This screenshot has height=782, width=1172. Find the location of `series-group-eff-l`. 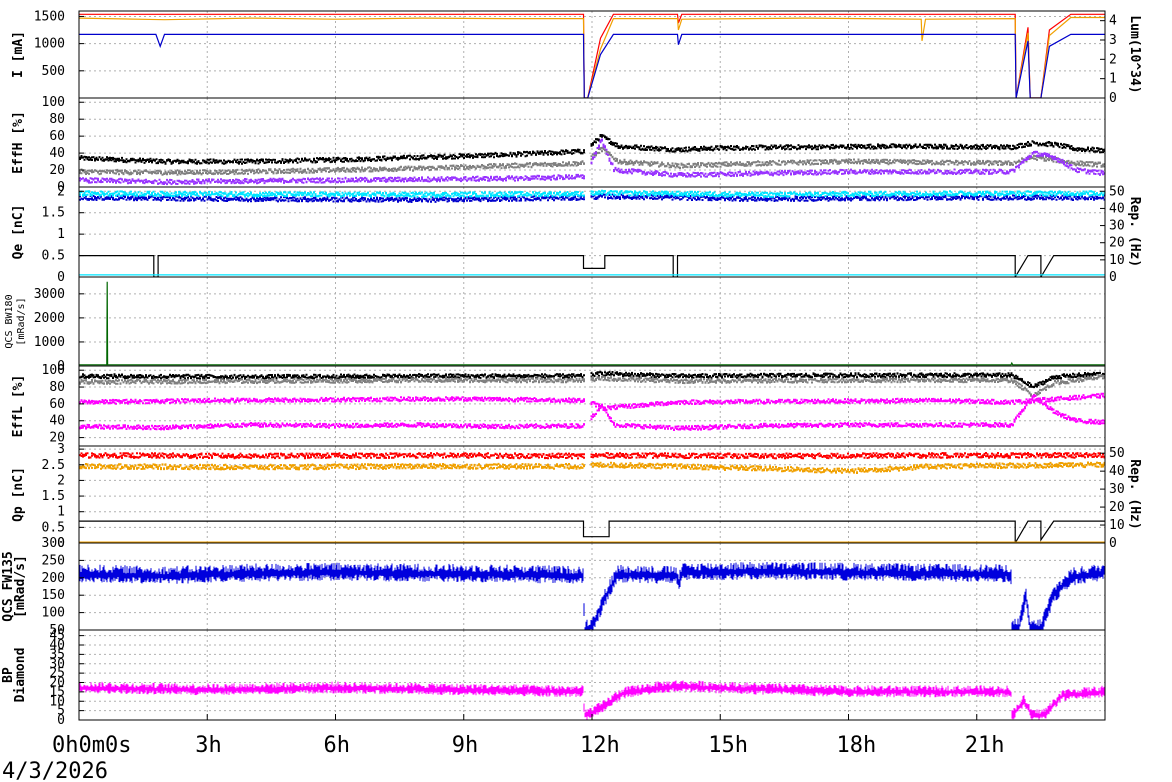

series-group-eff-l is located at coordinates (592, 400).